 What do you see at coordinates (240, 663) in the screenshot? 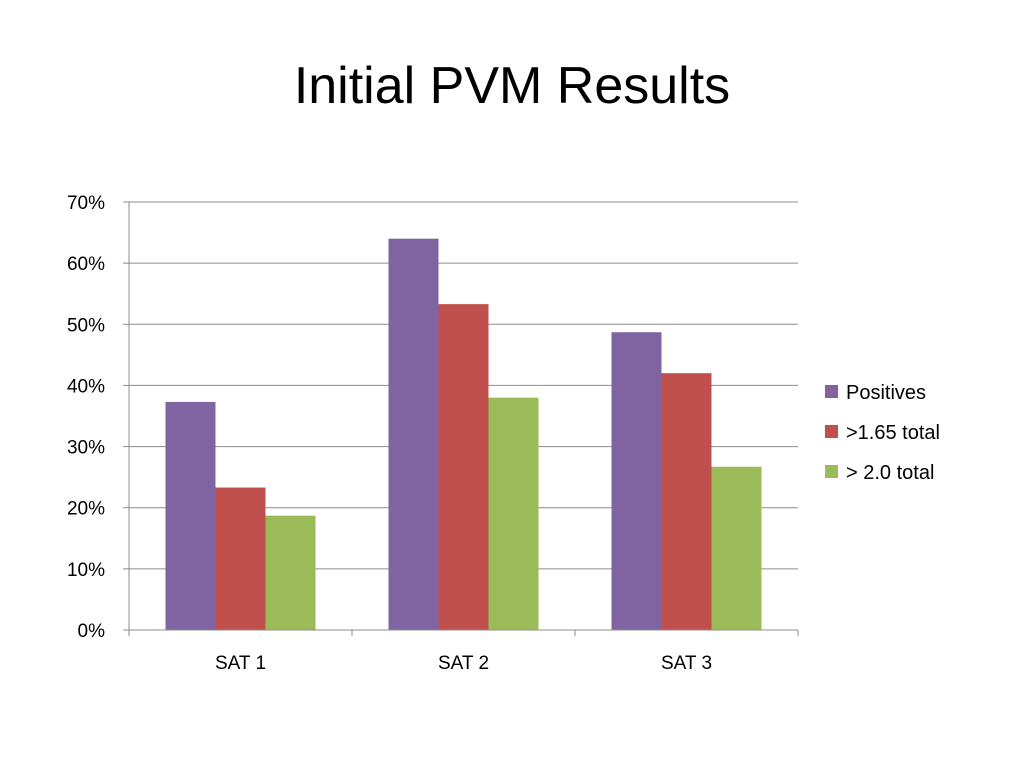
I see `x-tick-label: SAT 1` at bounding box center [240, 663].